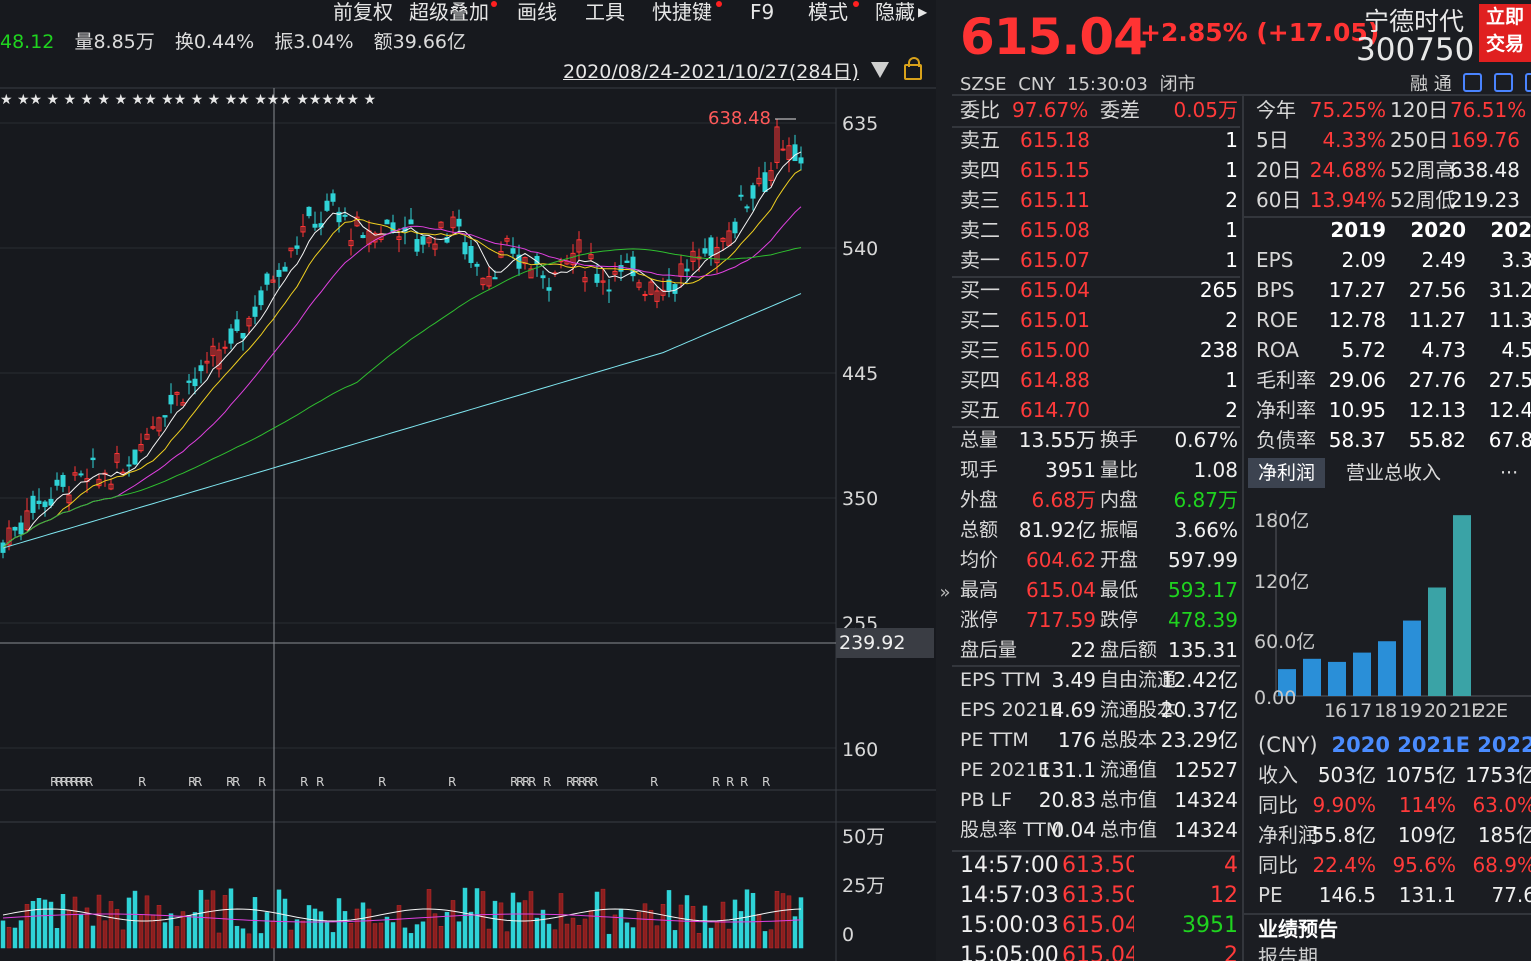 This screenshot has height=961, width=1531. What do you see at coordinates (682, 12) in the screenshot?
I see `toolbar-shortcut-button: 快捷键` at bounding box center [682, 12].